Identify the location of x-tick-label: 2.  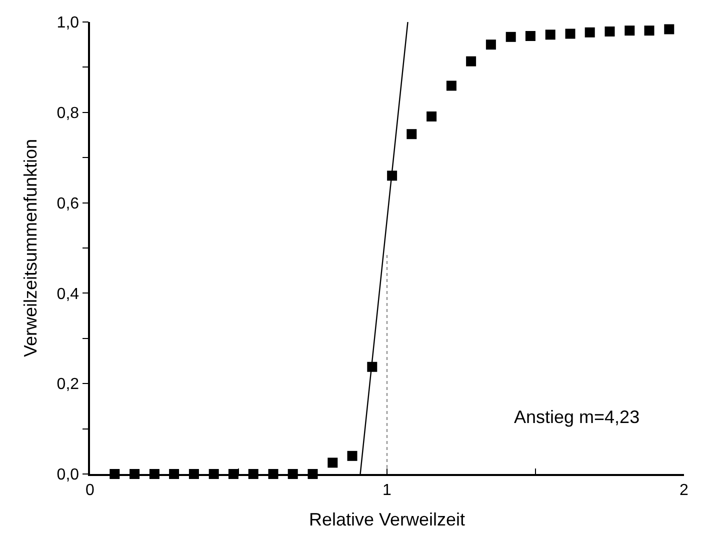
(684, 490).